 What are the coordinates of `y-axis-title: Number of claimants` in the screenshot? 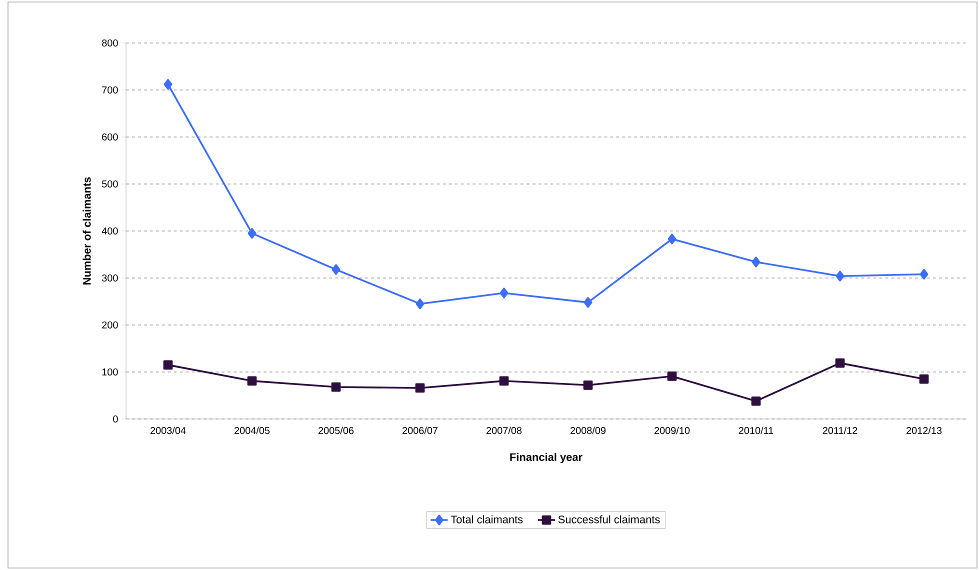 It's located at (86, 230).